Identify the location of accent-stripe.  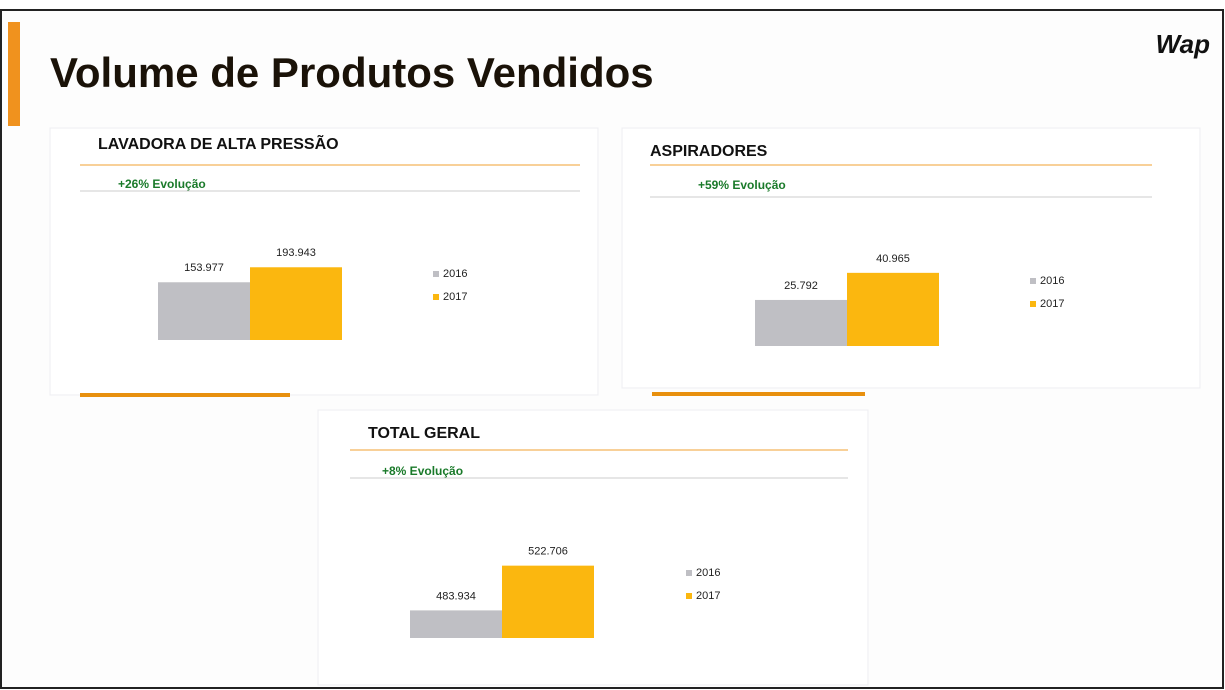
(14, 74).